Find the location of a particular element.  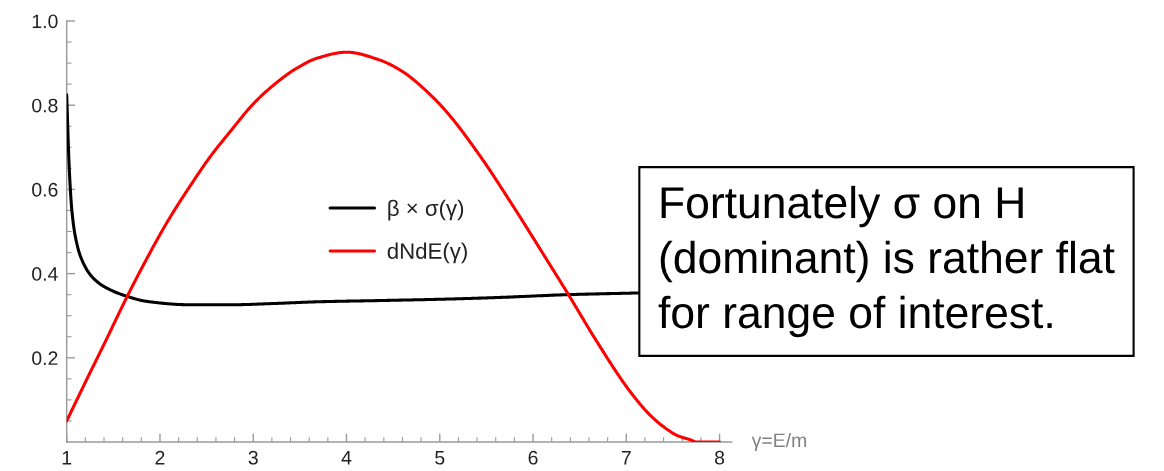

x-tick-label: 5 is located at coordinates (440, 458).